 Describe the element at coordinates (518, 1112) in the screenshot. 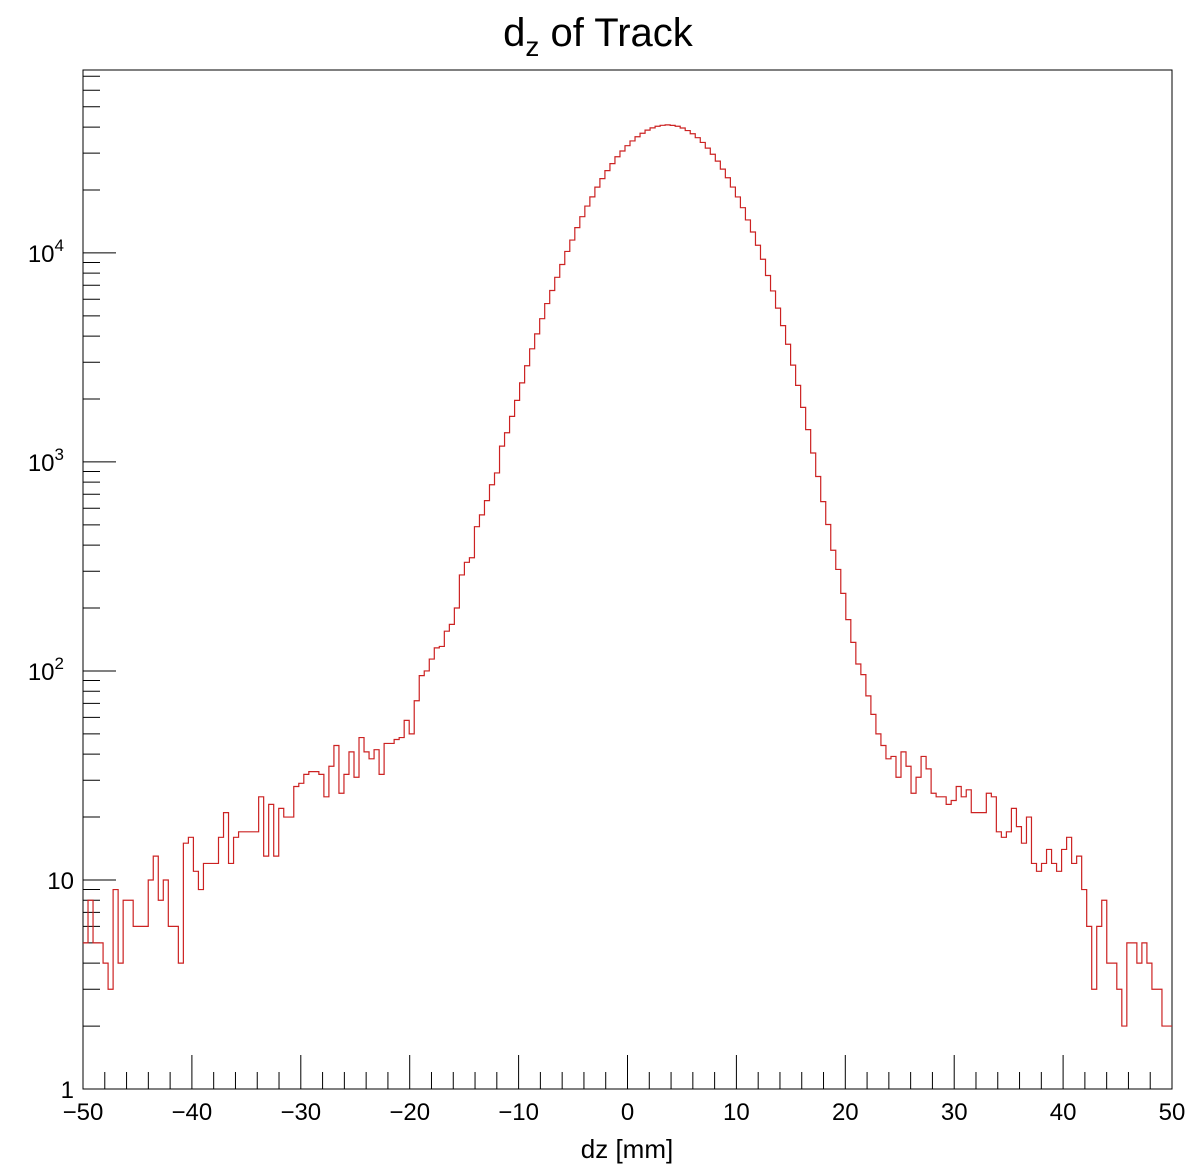

I see `x-tick-label: −10` at that location.